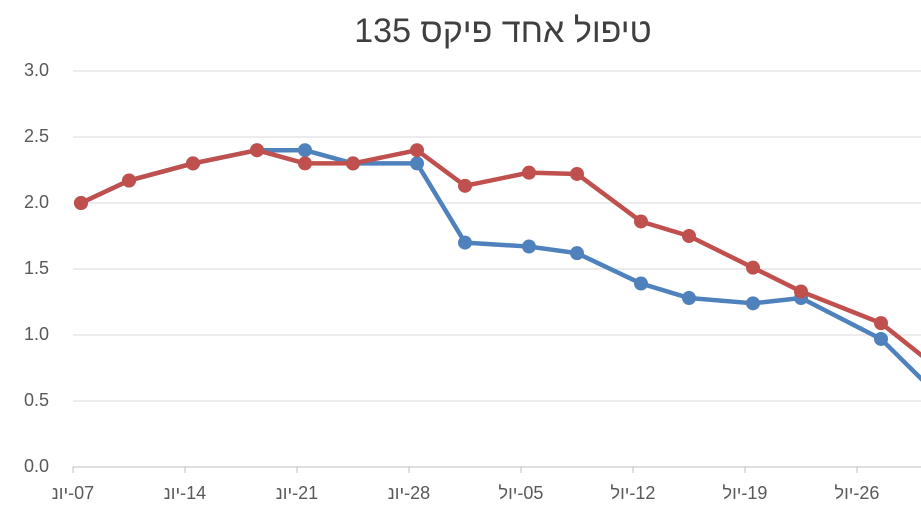 This screenshot has height=508, width=921. Describe the element at coordinates (36, 268) in the screenshot. I see `y-tick-label: 1.5` at that location.